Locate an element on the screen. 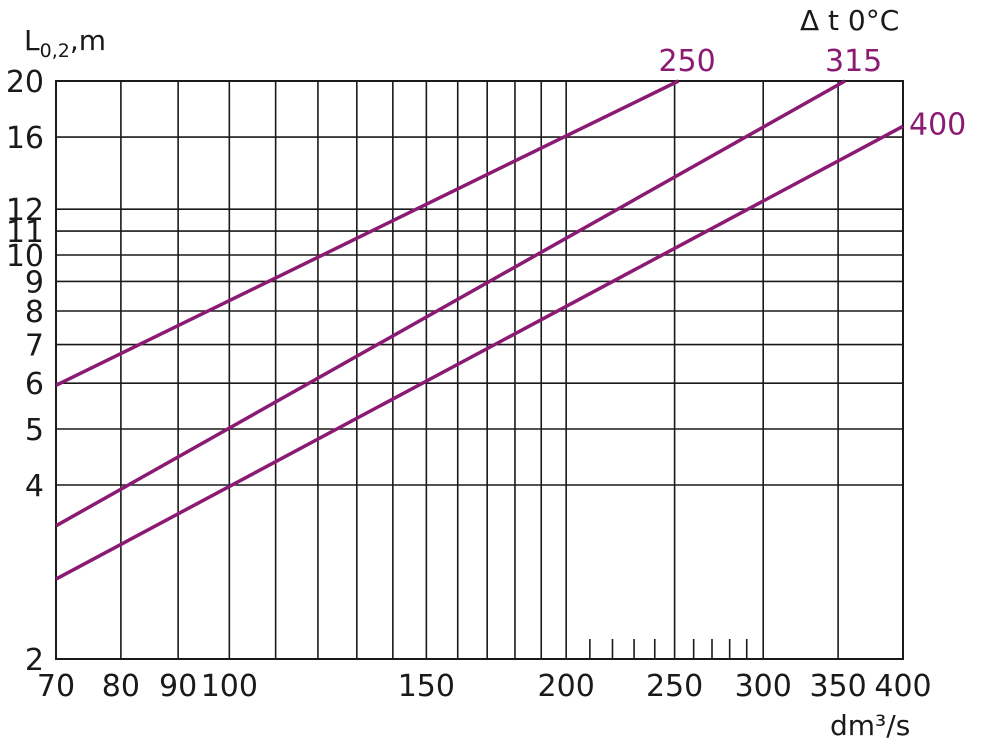 The width and height of the screenshot is (1000, 748). y-tick-label: 7 is located at coordinates (34, 346).